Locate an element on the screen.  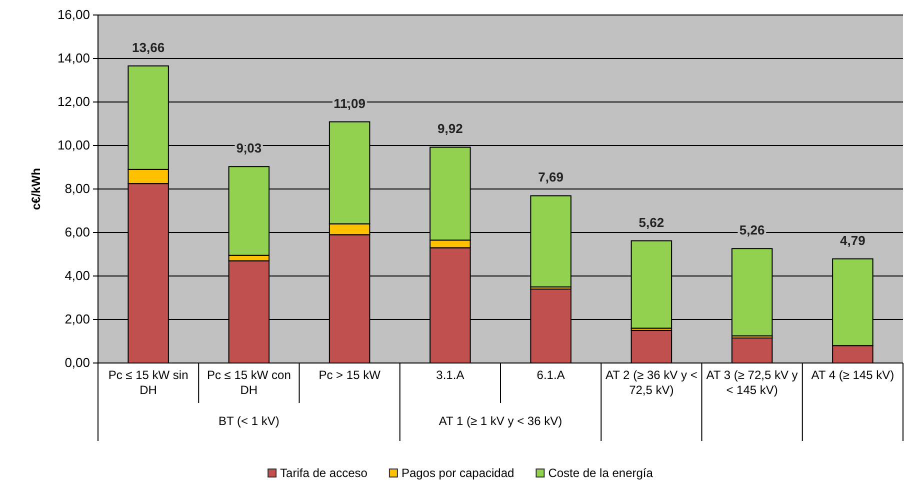
legend-label: Pagos por capacidad is located at coordinates (457, 473).